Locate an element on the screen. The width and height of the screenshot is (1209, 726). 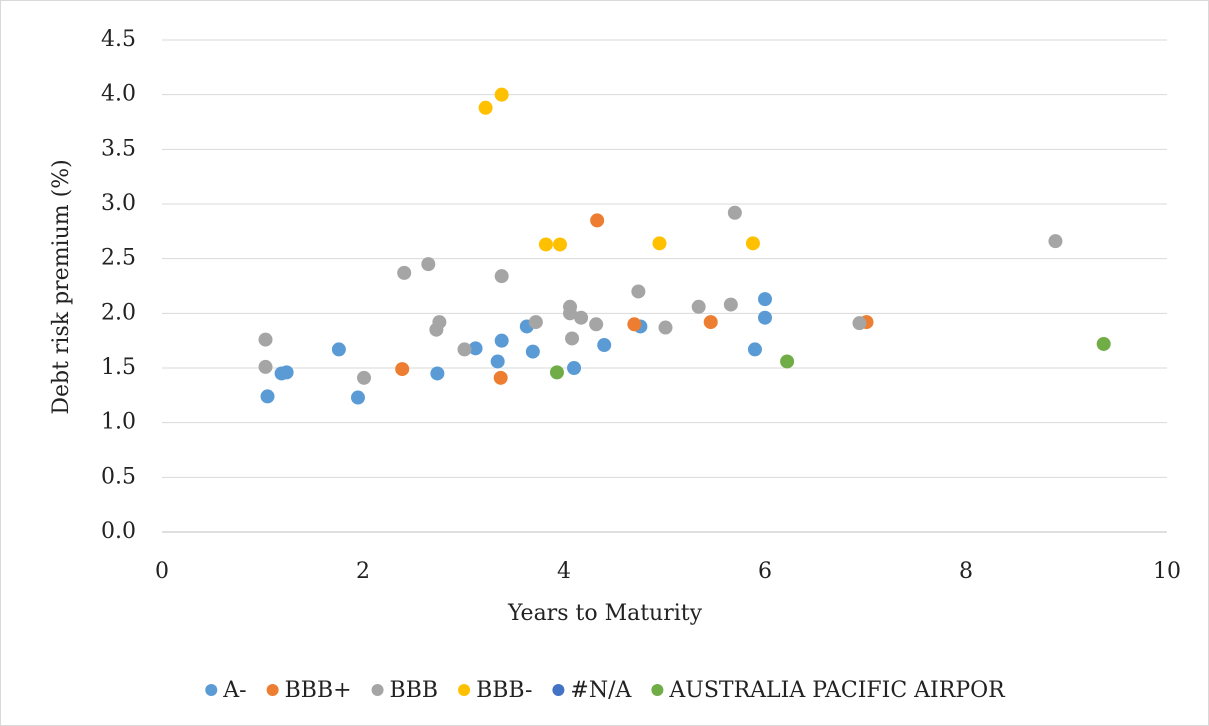
y-tick-label: 0.0 is located at coordinates (118, 531).